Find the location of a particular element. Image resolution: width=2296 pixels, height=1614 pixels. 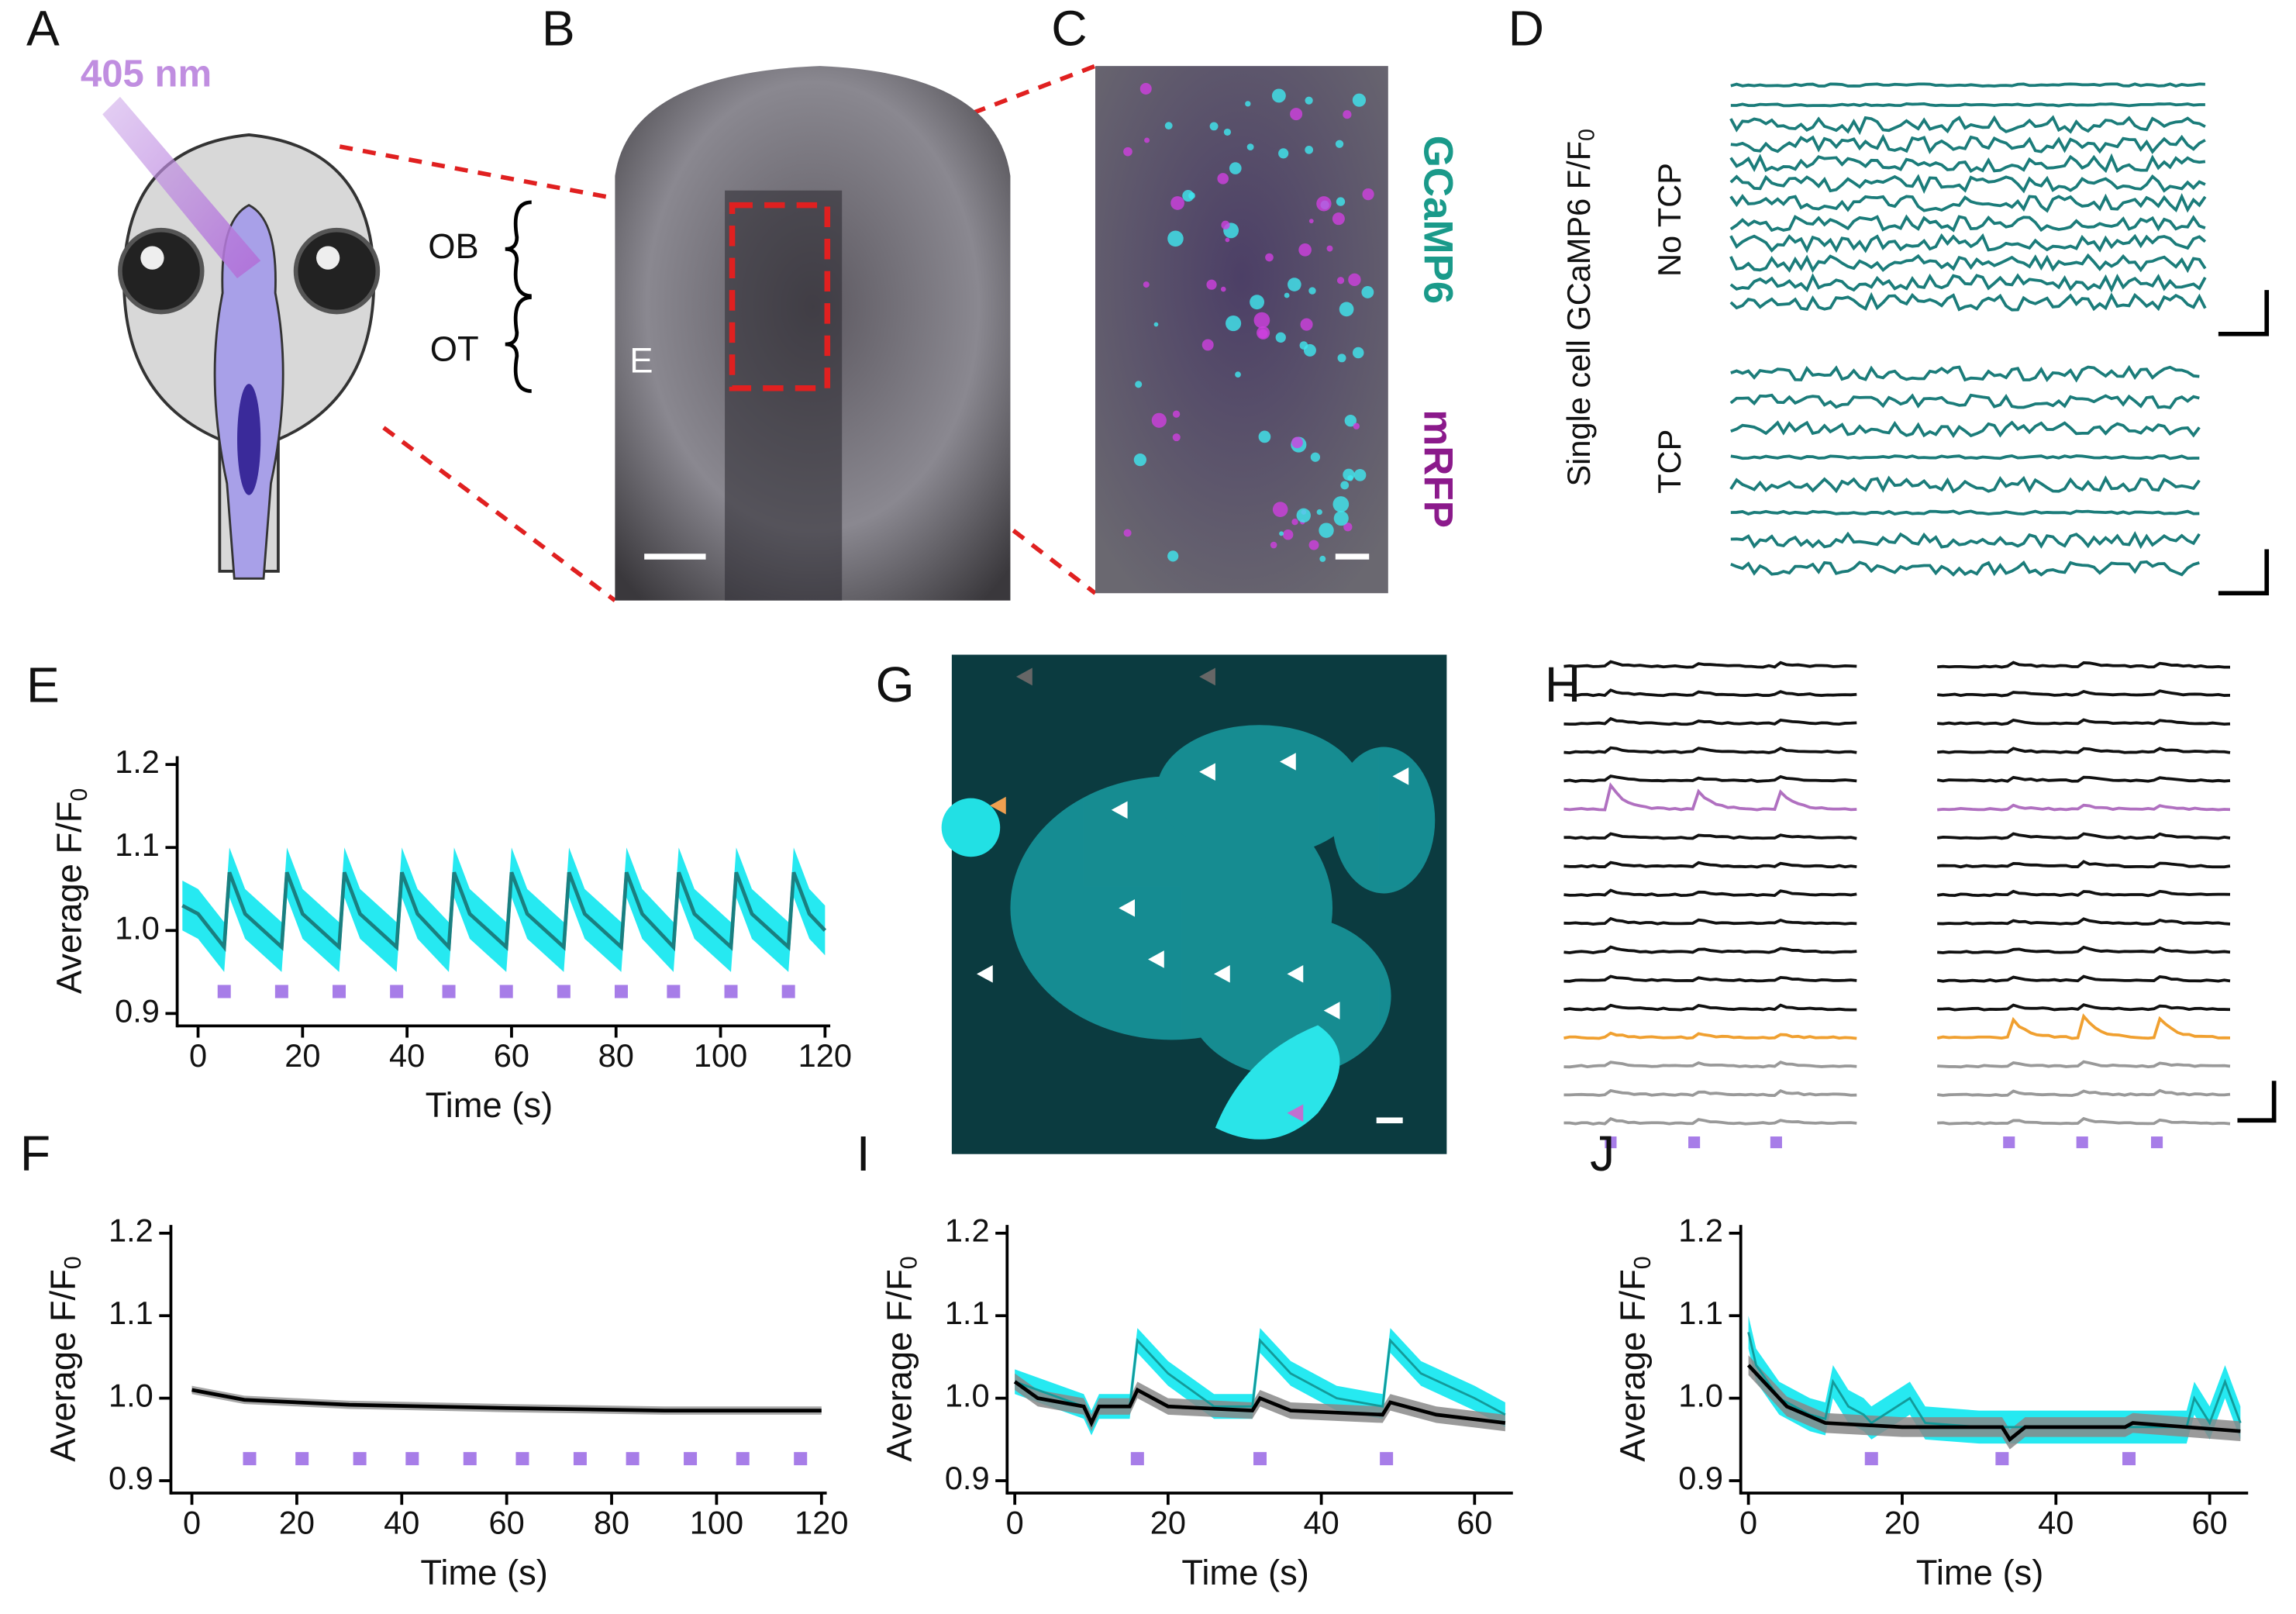

ylabel-main: Single cell GCaMP6 F/F is located at coordinates (1578, 314).